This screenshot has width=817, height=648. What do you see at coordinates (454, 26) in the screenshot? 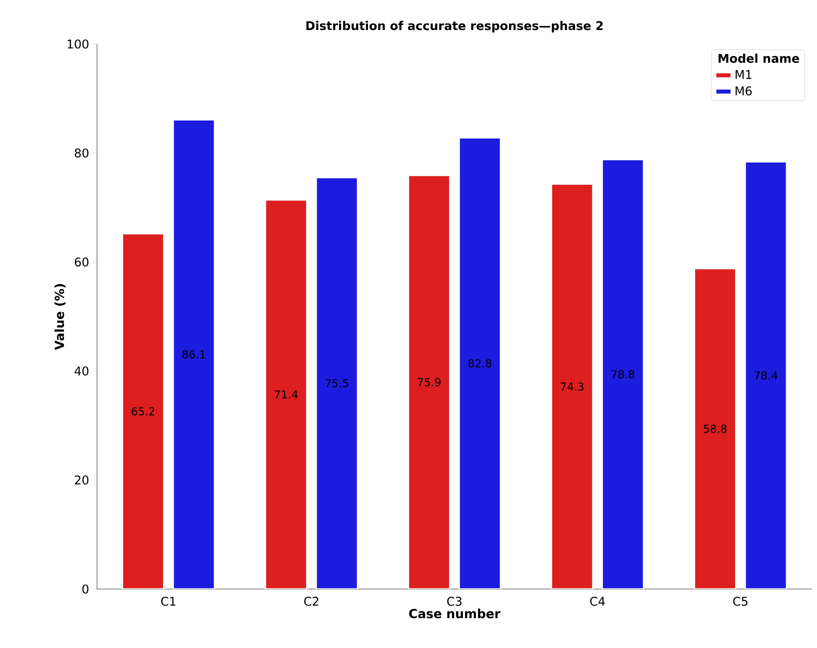
I see `chart-title: Distribution of accurate responses—phase 2` at bounding box center [454, 26].